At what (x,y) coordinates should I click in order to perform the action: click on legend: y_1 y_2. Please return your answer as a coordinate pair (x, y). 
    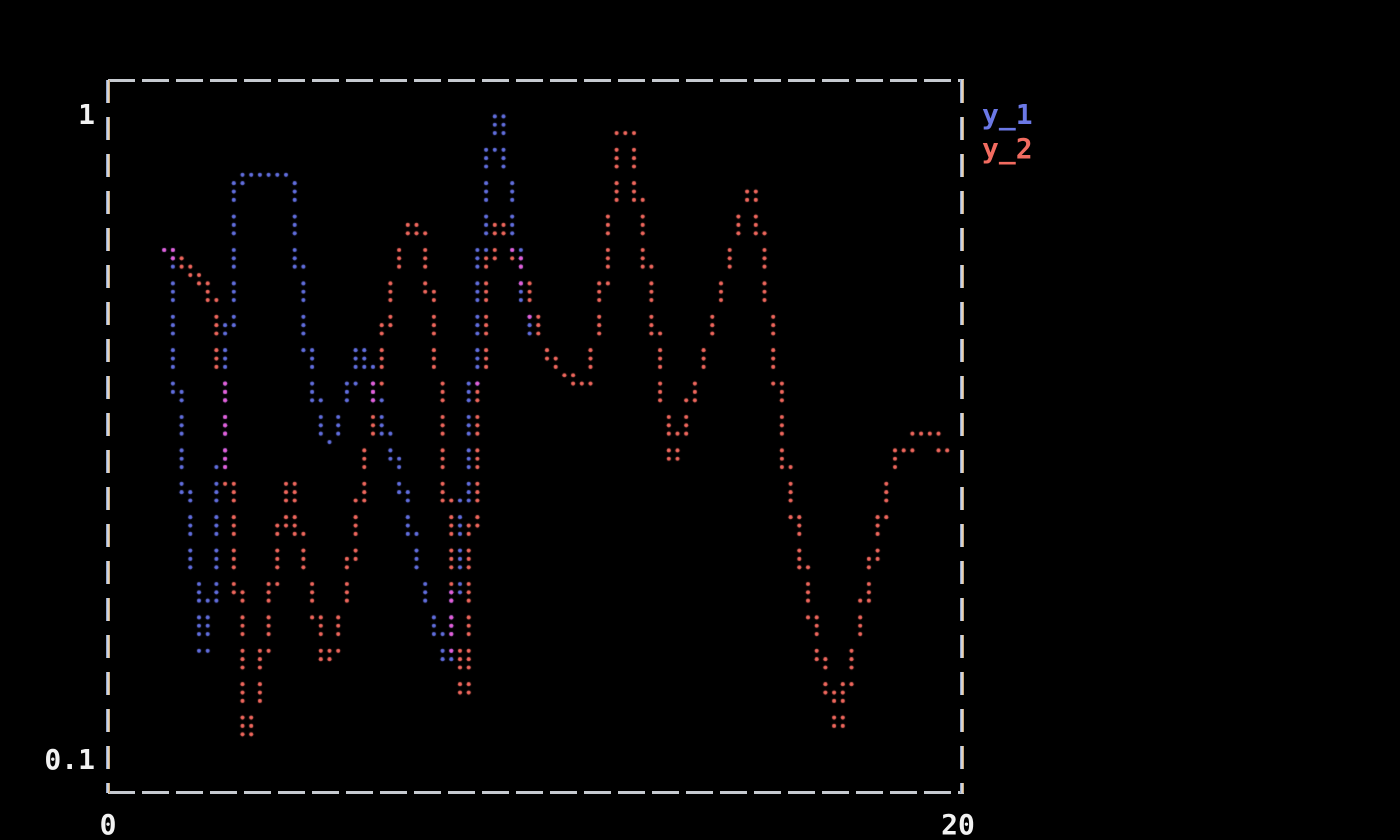
    Looking at the image, I should click on (1007, 132).